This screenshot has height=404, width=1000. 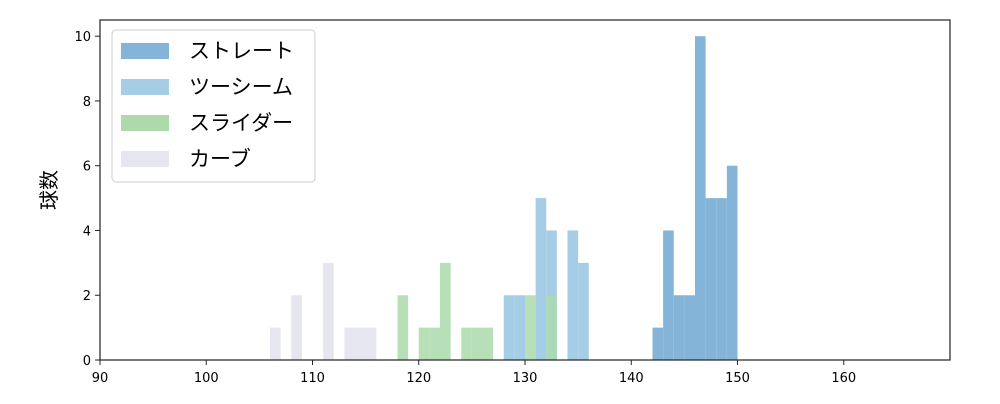 I want to click on bar-ストレート-145, so click(x=689, y=327).